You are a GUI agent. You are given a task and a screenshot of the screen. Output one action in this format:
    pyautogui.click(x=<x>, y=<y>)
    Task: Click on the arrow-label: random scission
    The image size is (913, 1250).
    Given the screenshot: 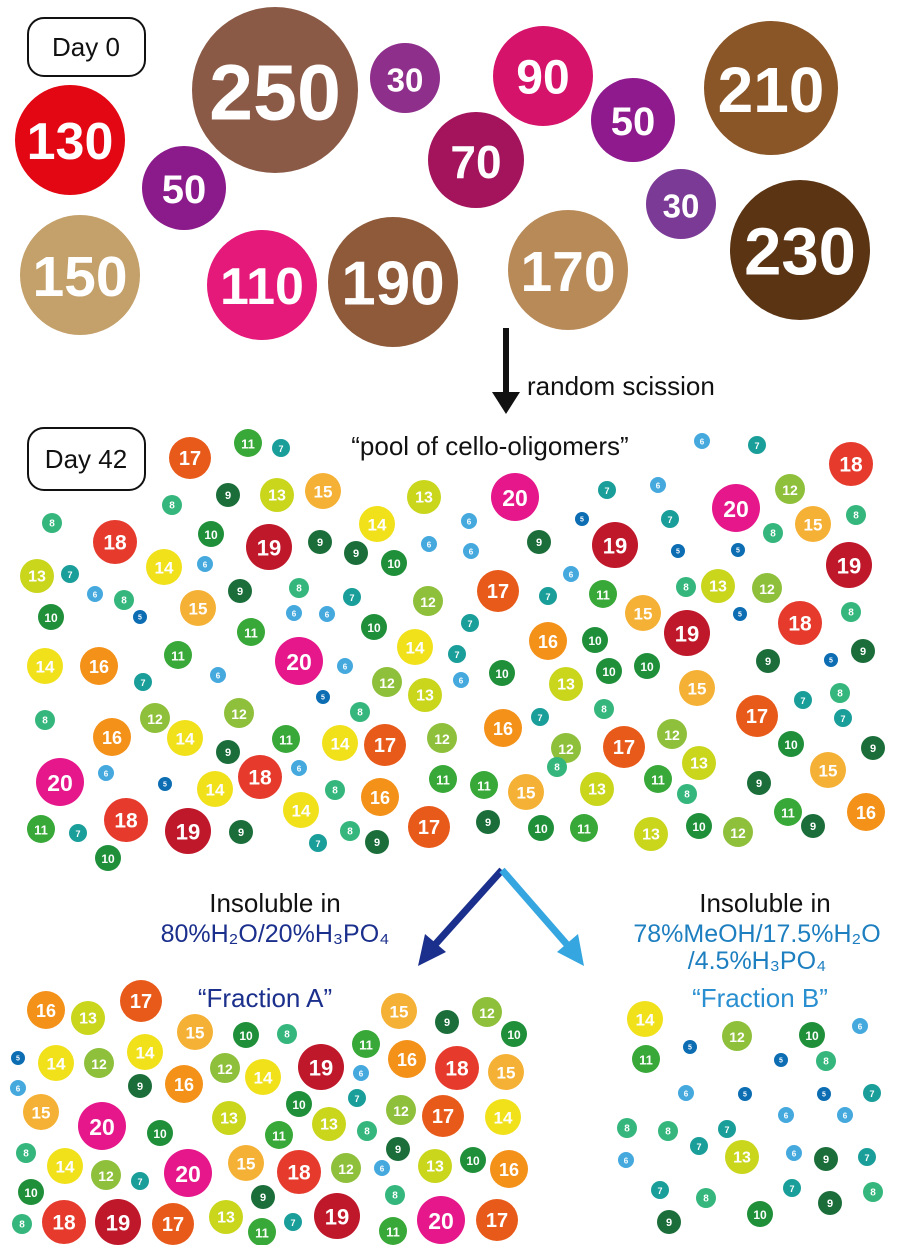 What is the action you would take?
    pyautogui.click(x=621, y=386)
    